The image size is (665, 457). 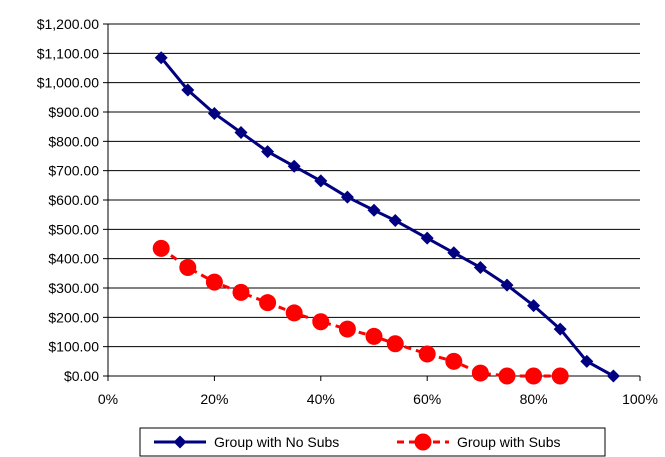 I want to click on x-tick-label: 80%, so click(x=534, y=399).